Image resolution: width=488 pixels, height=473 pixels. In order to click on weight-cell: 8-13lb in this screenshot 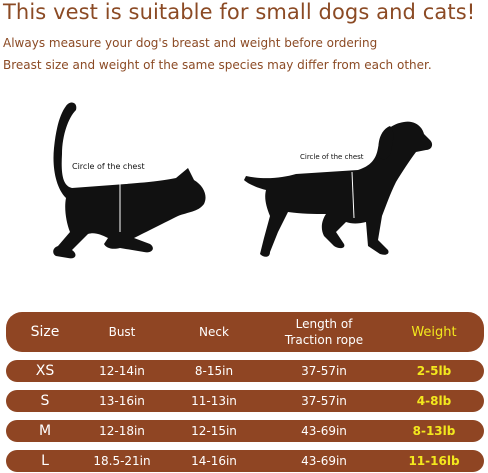, I will do `click(434, 431)`.